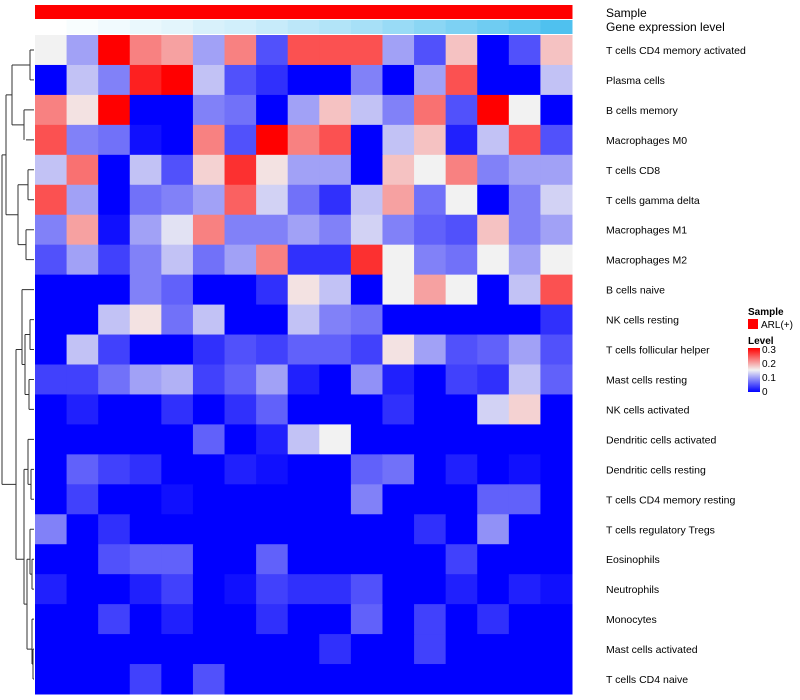 The width and height of the screenshot is (800, 700). What do you see at coordinates (769, 364) in the screenshot?
I see `legend-level-tick-1: 0.2` at bounding box center [769, 364].